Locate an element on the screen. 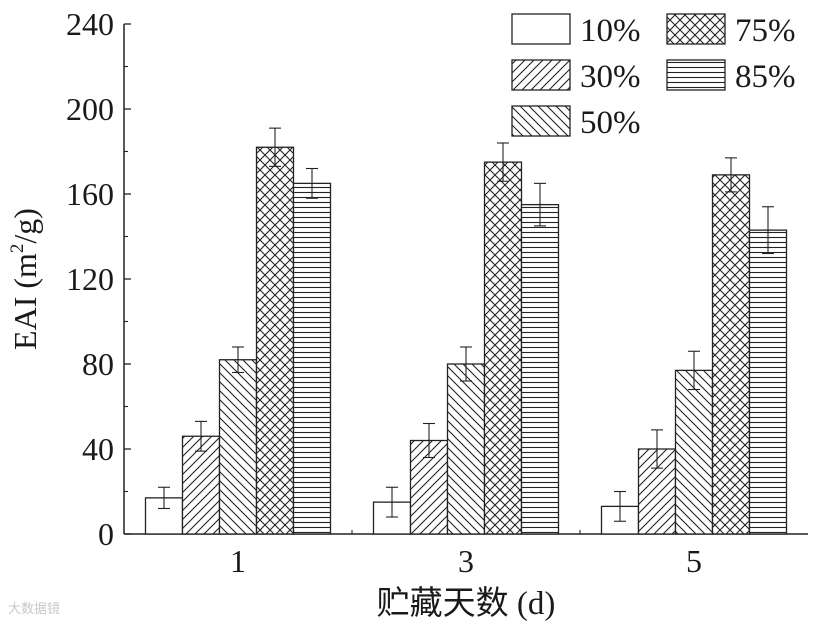 This screenshot has width=823, height=628. y-tick-label: 240 is located at coordinates (90, 24).